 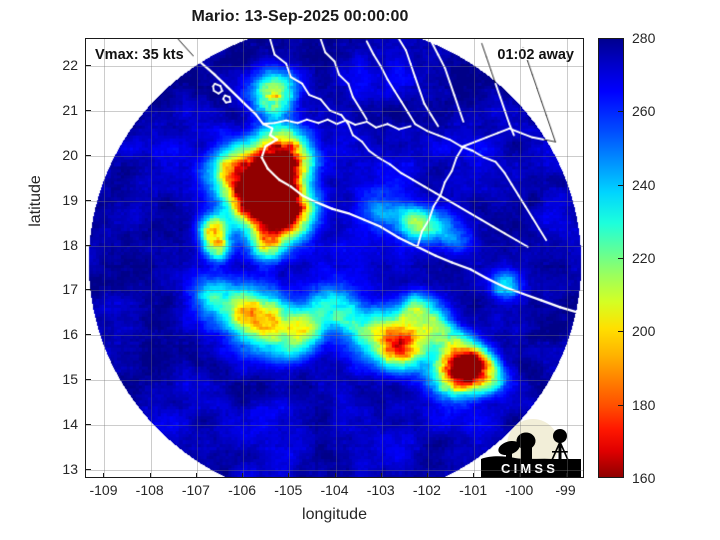 What do you see at coordinates (35, 201) in the screenshot?
I see `y-axis-label: latitude` at bounding box center [35, 201].